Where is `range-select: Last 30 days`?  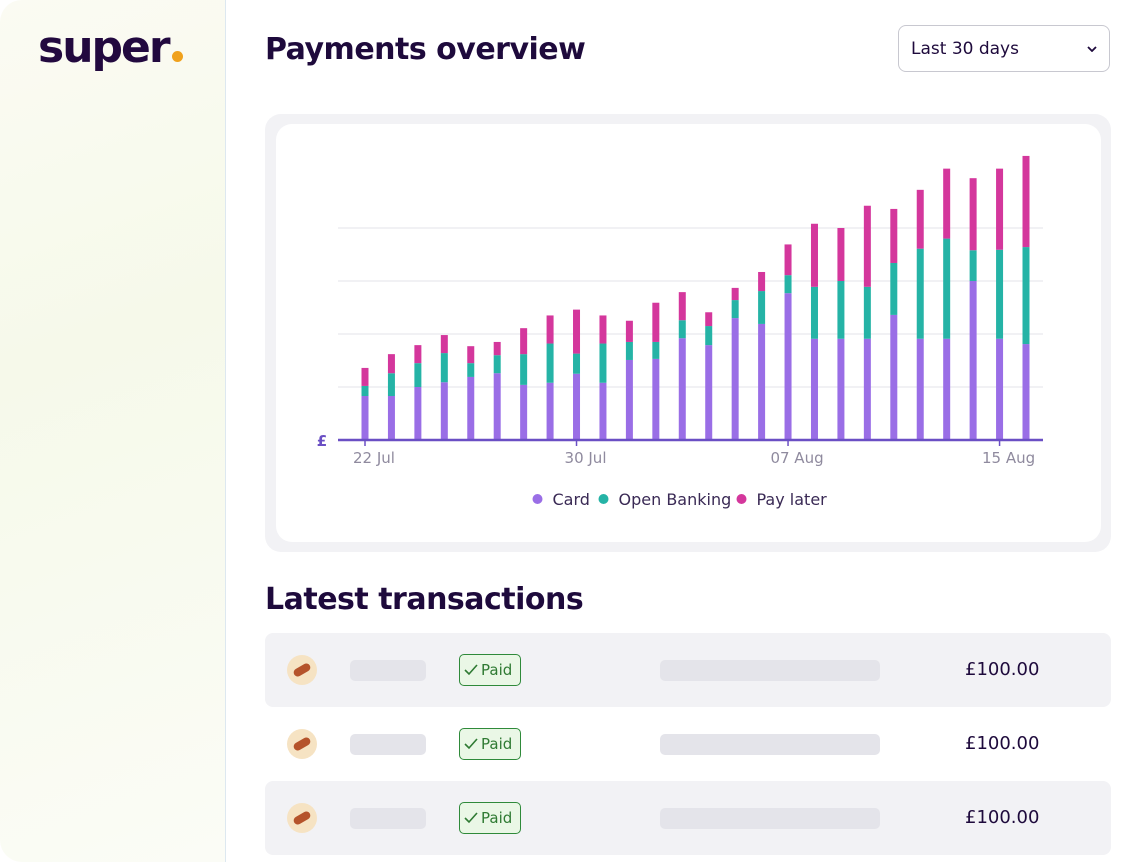
range-select: Last 30 days is located at coordinates (1004, 48).